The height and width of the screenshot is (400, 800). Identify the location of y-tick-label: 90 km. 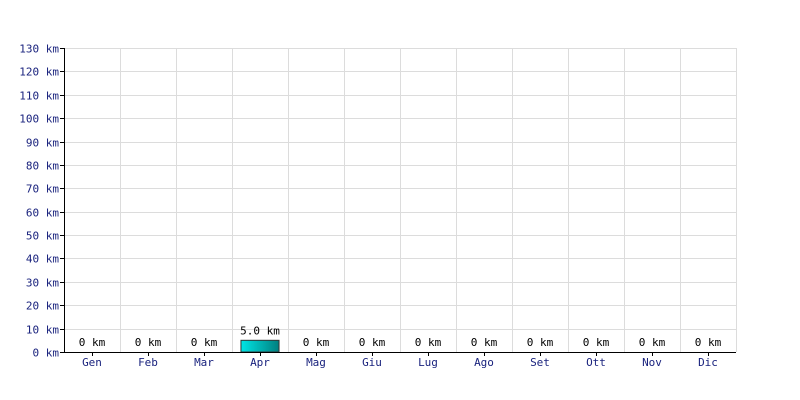
(42, 143).